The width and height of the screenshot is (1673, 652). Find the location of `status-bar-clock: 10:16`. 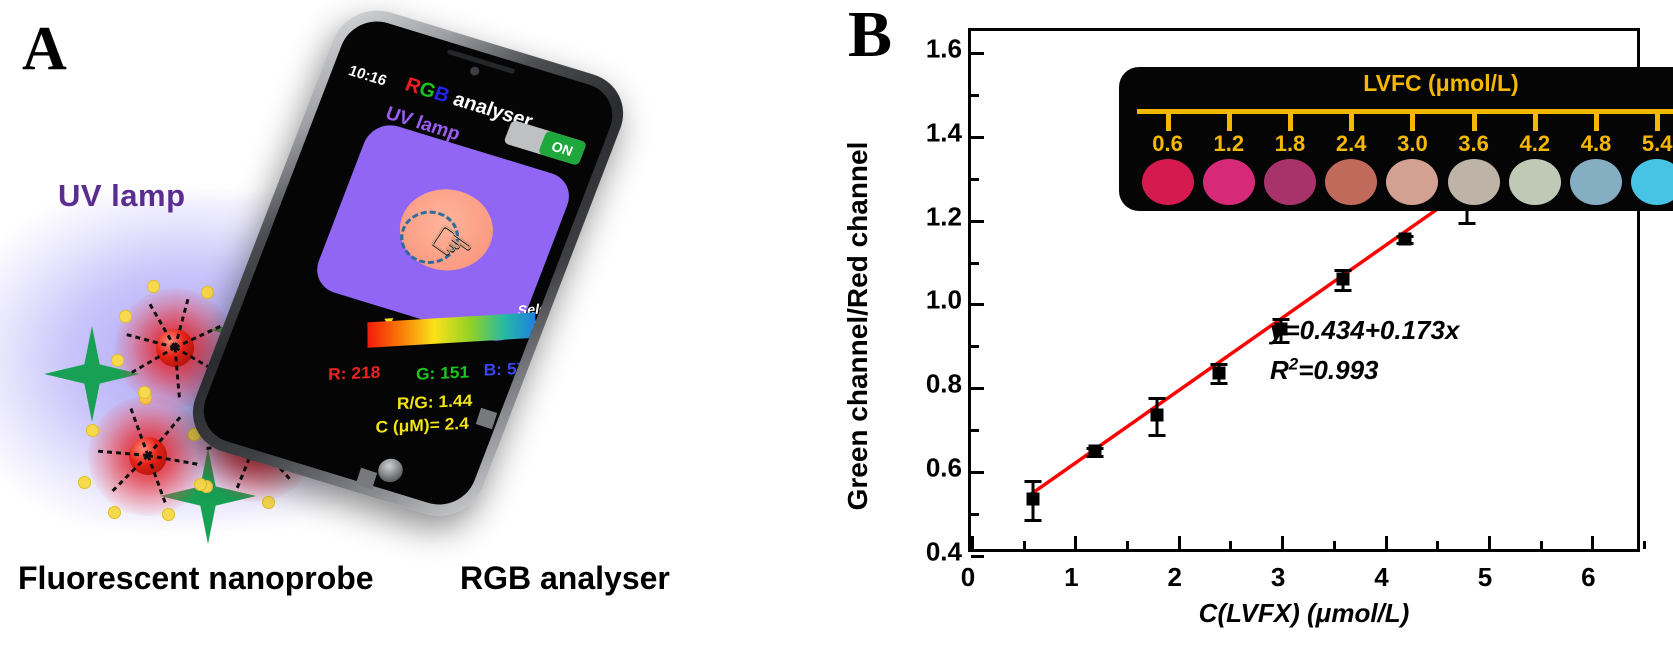

status-bar-clock: 10:16 is located at coordinates (367, 76).